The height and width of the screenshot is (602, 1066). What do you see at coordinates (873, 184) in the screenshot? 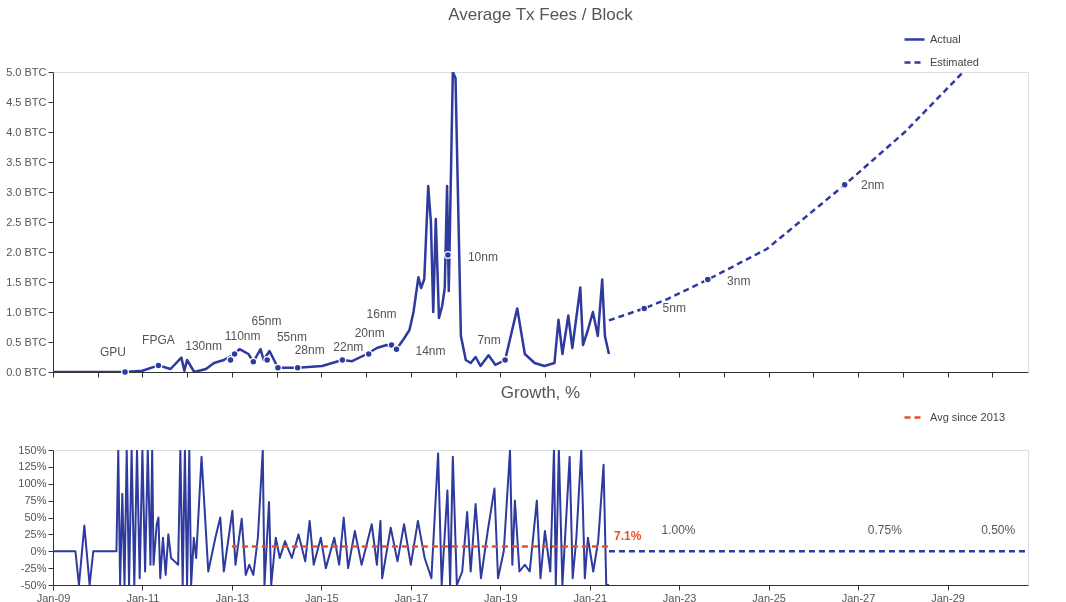
I see `annotation: 2nm` at bounding box center [873, 184].